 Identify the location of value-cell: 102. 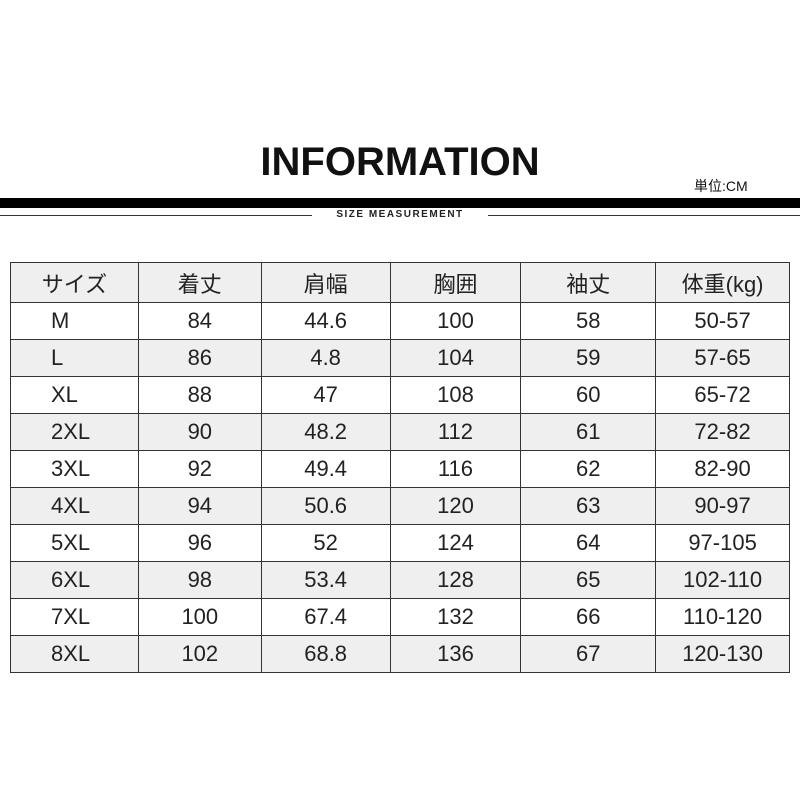
(199, 654).